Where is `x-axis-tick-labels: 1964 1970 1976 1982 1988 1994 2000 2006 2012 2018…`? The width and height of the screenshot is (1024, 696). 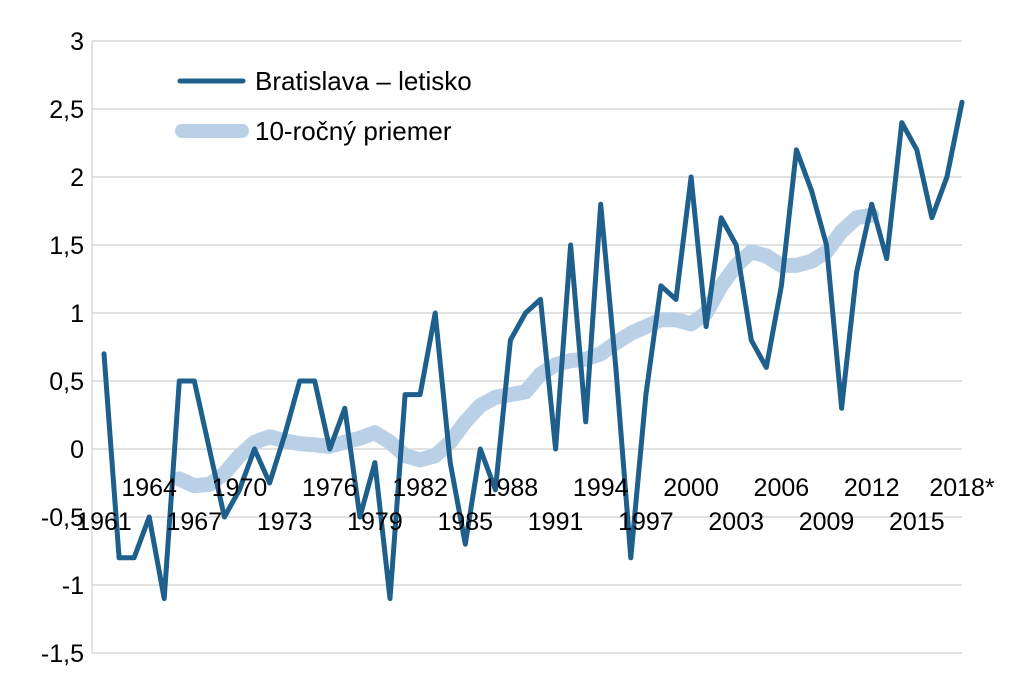
x-axis-tick-labels: 1964 1970 1976 1982 1988 1994 2000 2006 2012 2018… is located at coordinates (535, 505).